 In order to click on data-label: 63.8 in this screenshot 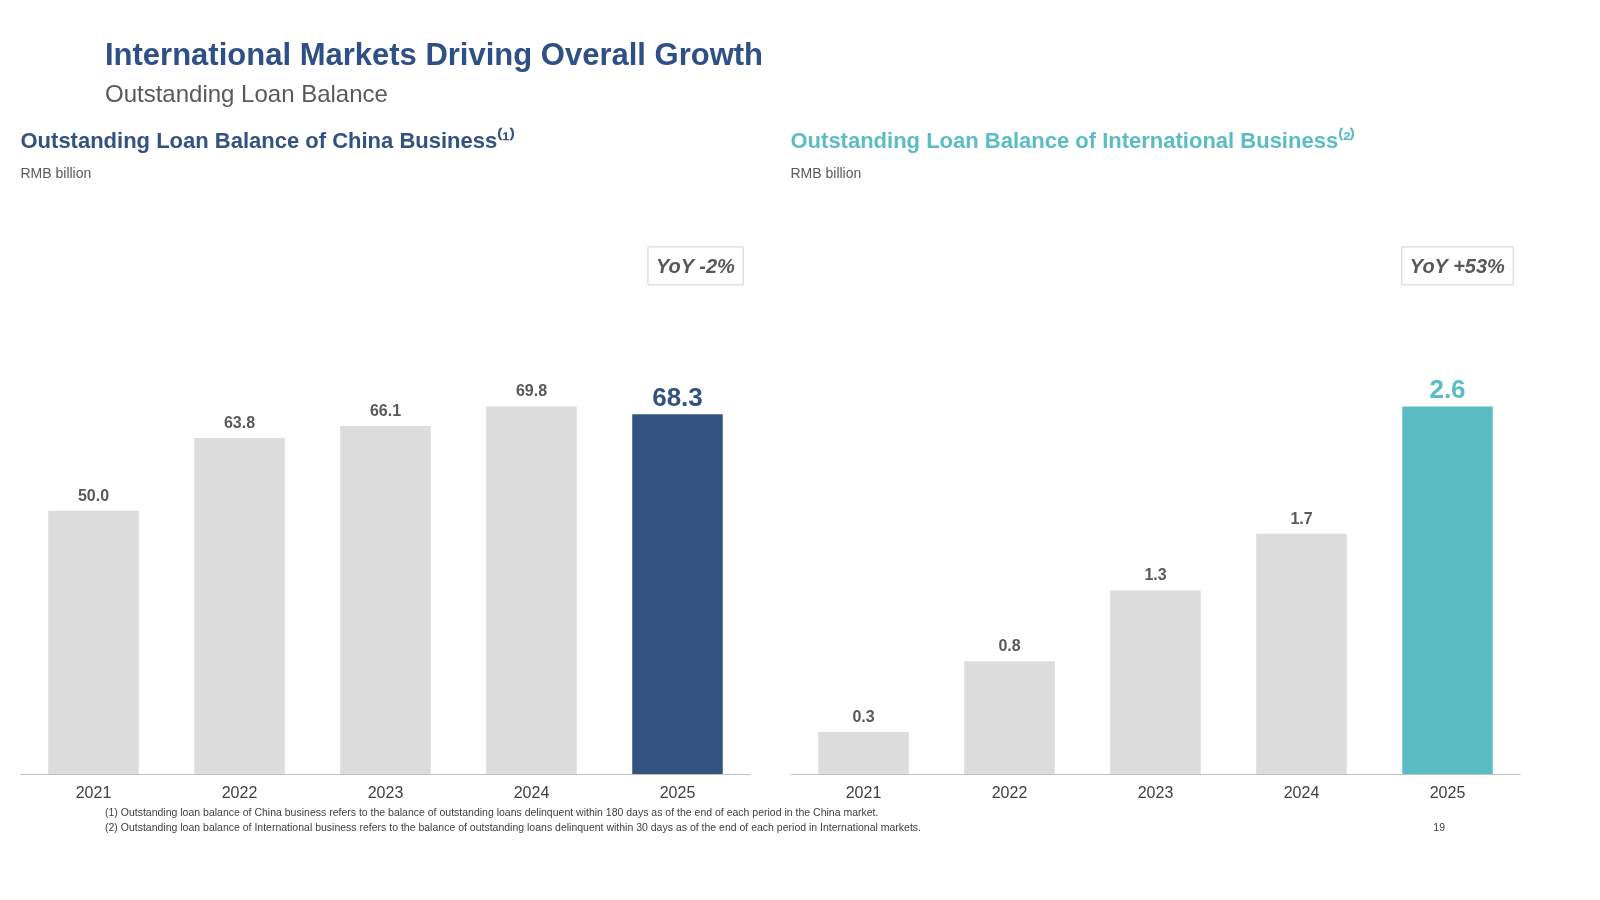, I will do `click(239, 423)`.